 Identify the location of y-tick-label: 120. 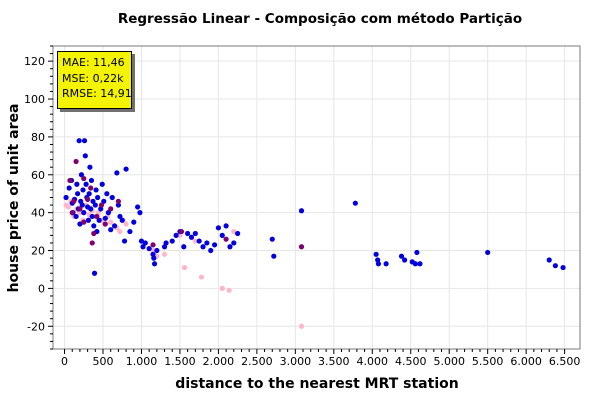
(34, 61).